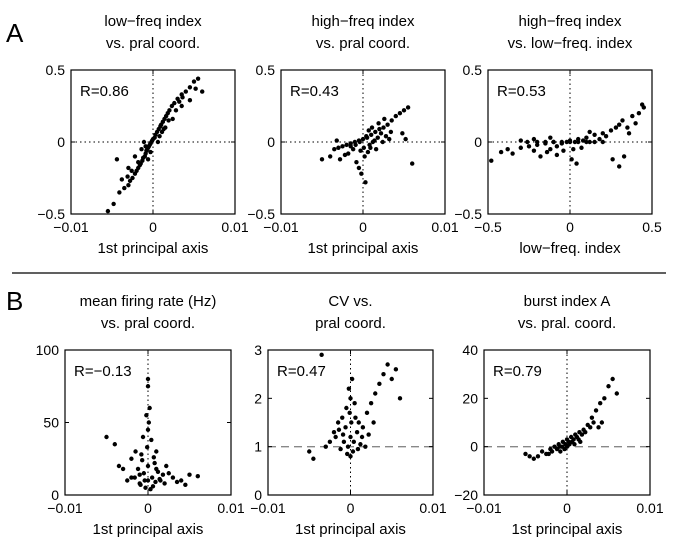 Image resolution: width=678 pixels, height=544 pixels. I want to click on chart-title-line: mean firing rate (Hz), so click(148, 301).